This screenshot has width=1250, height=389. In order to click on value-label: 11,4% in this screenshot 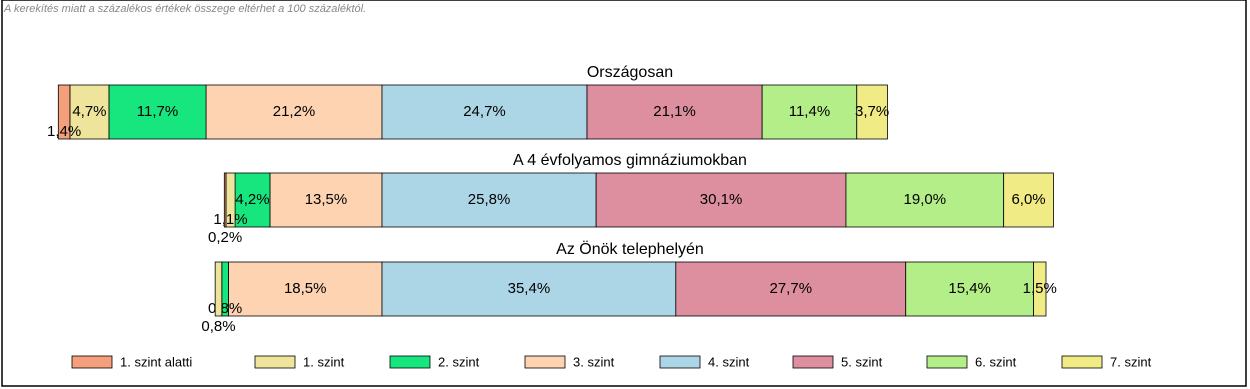, I will do `click(809, 111)`.